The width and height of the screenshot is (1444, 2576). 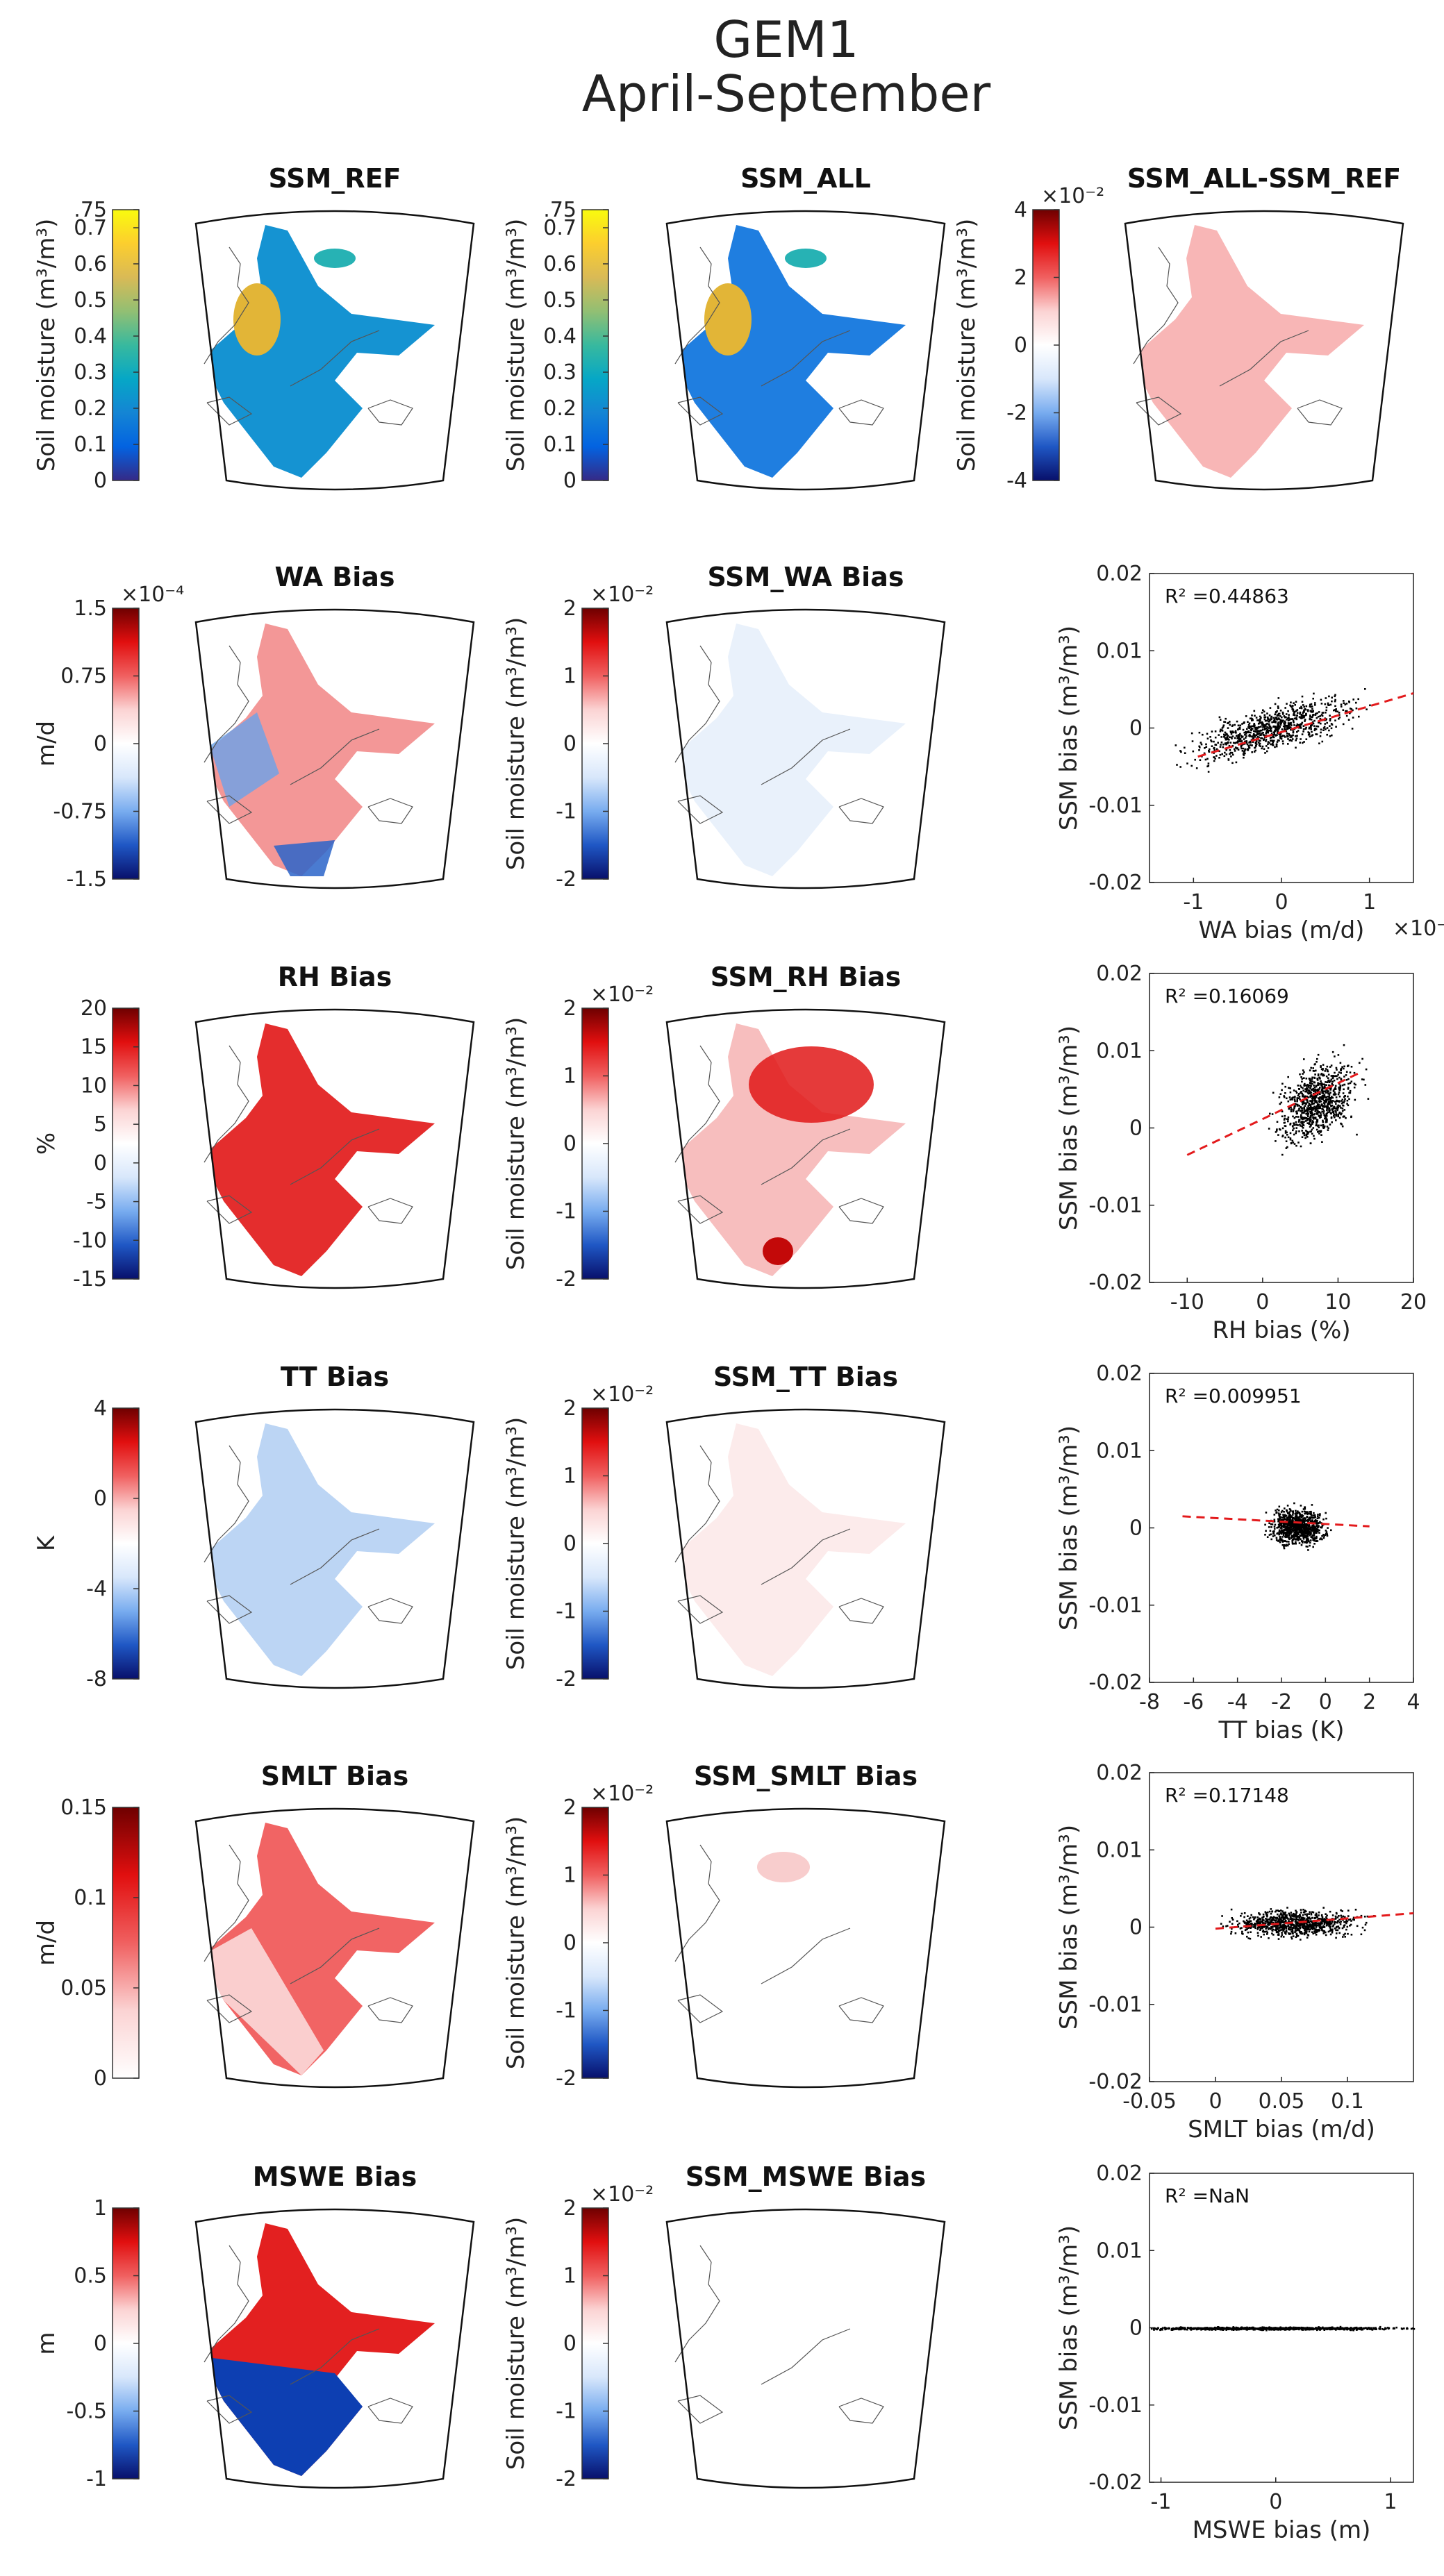 I want to click on y-tick-label: 0.01, so click(x=1120, y=2251).